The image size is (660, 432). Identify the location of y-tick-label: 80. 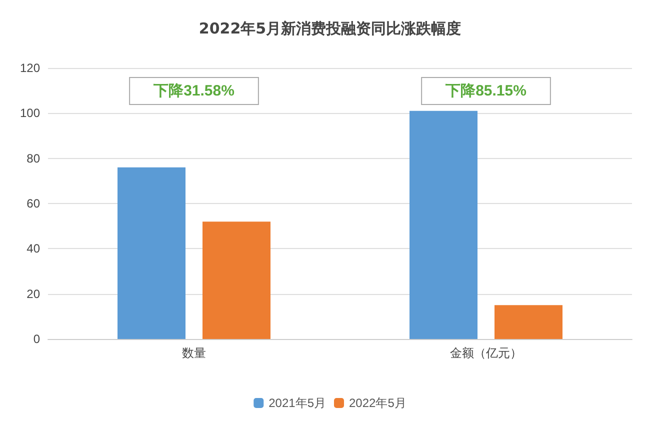
(33, 158).